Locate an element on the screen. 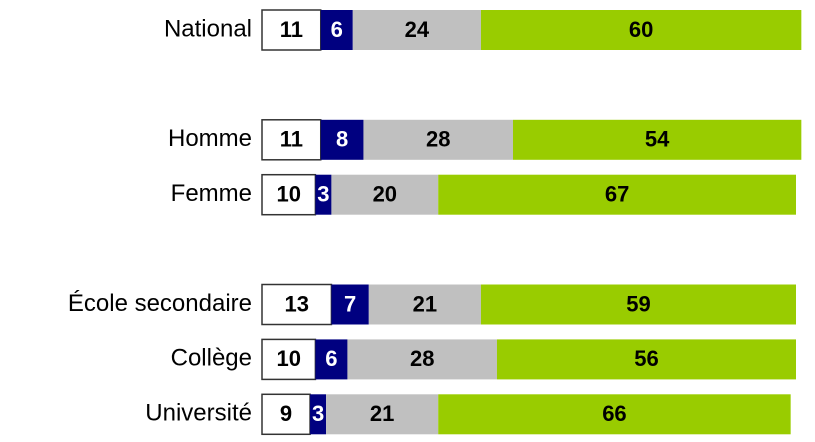  value-label: 60 is located at coordinates (641, 29).